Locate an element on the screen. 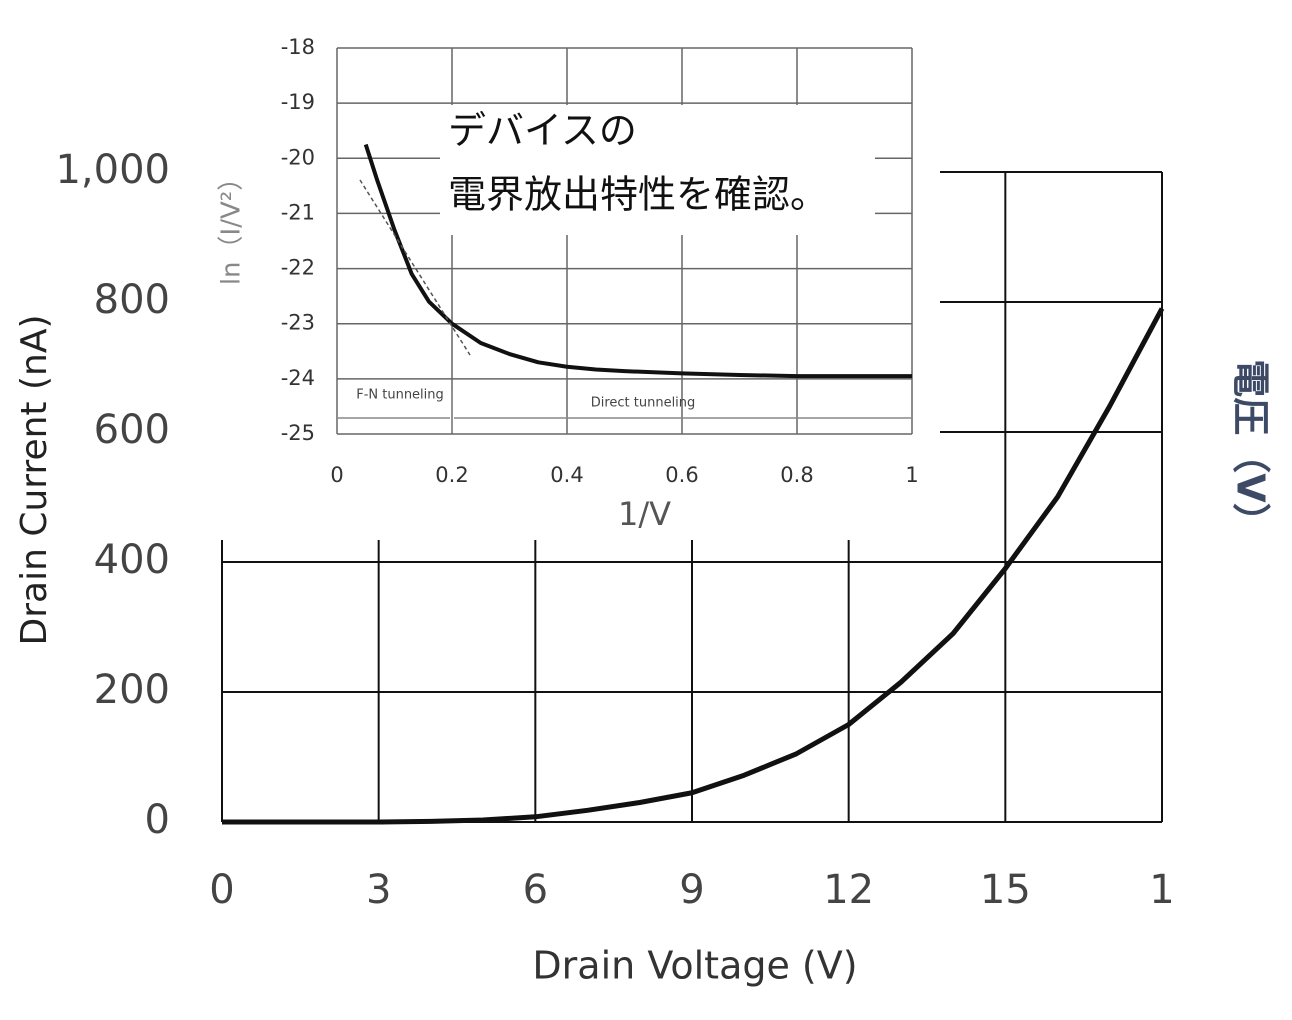  y-tick-label: -24 is located at coordinates (298, 378).